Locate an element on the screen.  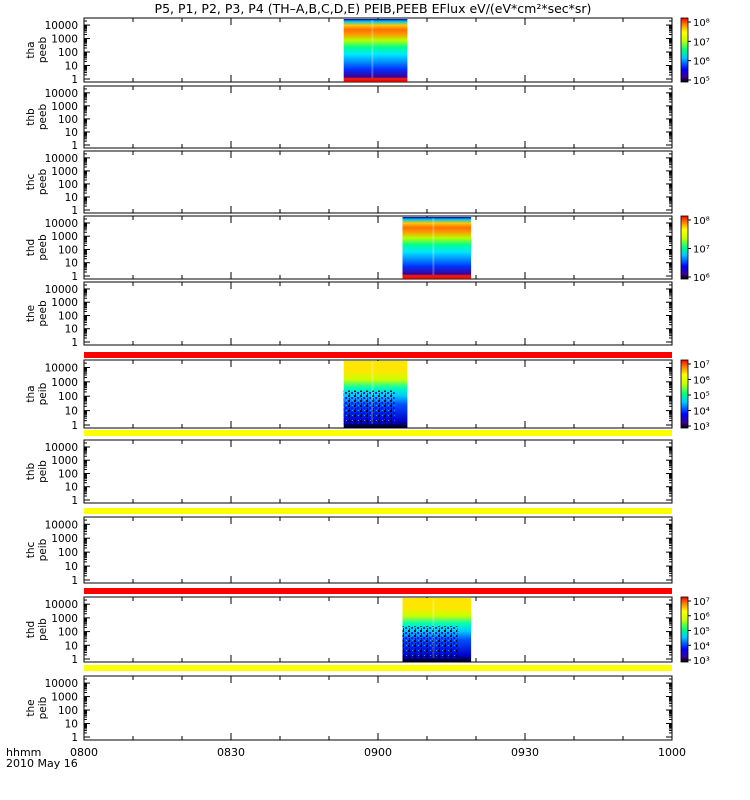
panel-thc-peib: 1 10 100 1000 10000 thcpeib is located at coordinates (349, 551).